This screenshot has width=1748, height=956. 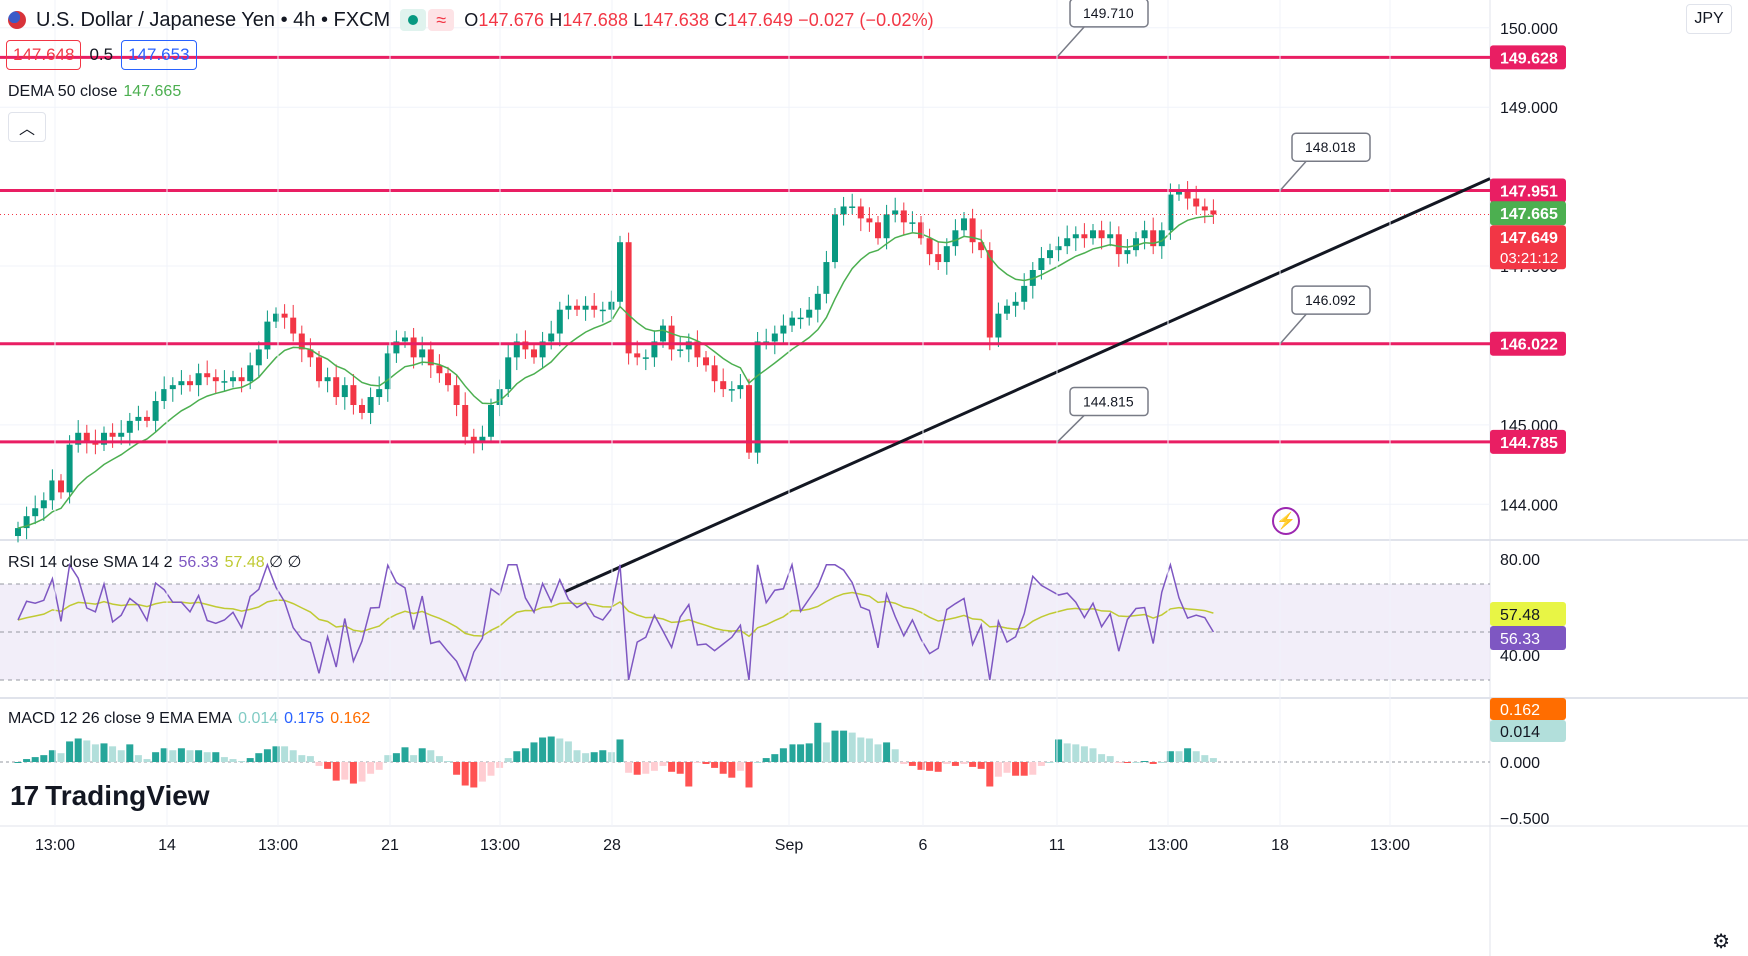 What do you see at coordinates (159, 55) in the screenshot?
I see `buy-button: 147.653` at bounding box center [159, 55].